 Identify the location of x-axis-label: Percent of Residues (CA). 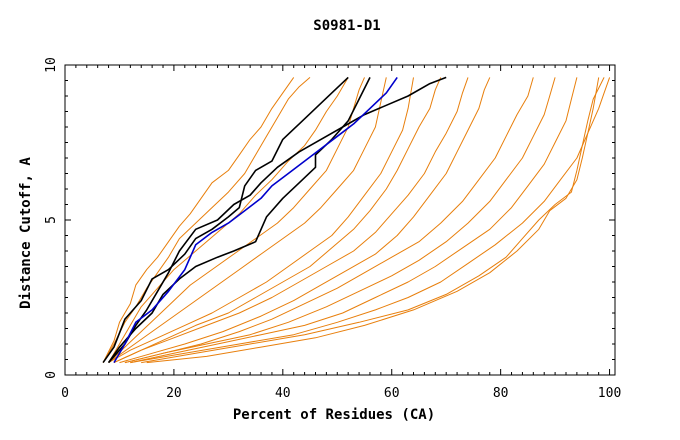
(334, 415).